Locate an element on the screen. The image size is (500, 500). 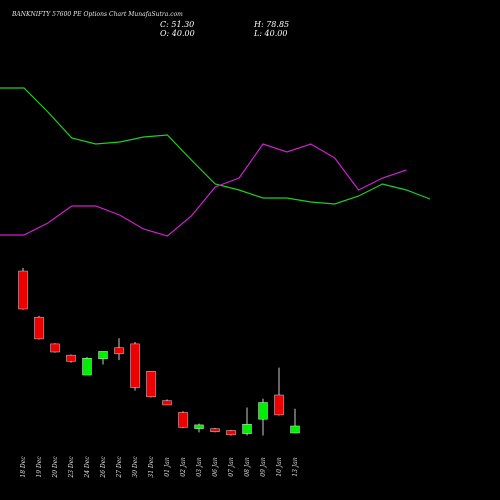
x-tick-label: 30 Dec is located at coordinates (135, 467).